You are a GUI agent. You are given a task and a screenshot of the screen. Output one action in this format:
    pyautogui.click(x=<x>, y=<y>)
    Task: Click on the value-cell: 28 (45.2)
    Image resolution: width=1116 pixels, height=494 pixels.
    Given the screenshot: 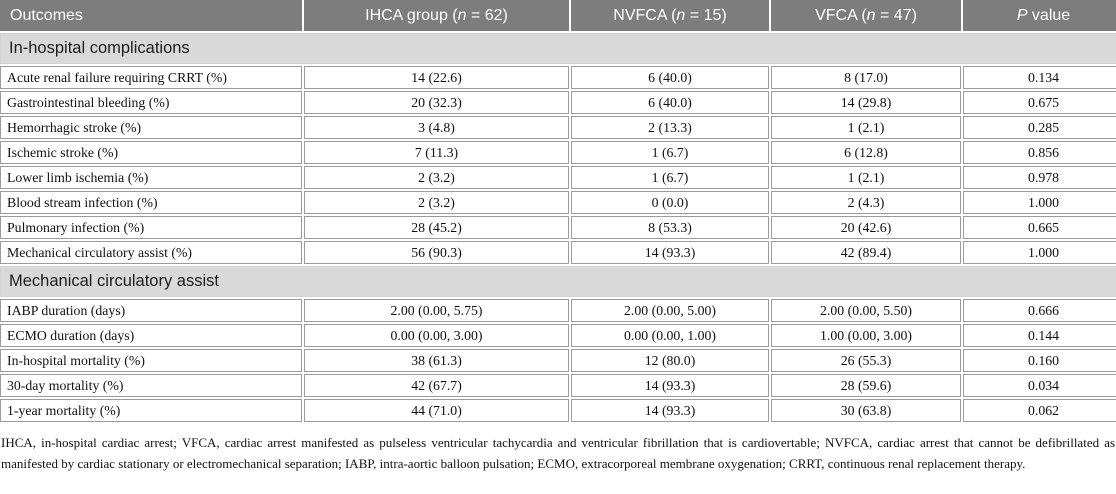 What is the action you would take?
    pyautogui.click(x=436, y=227)
    